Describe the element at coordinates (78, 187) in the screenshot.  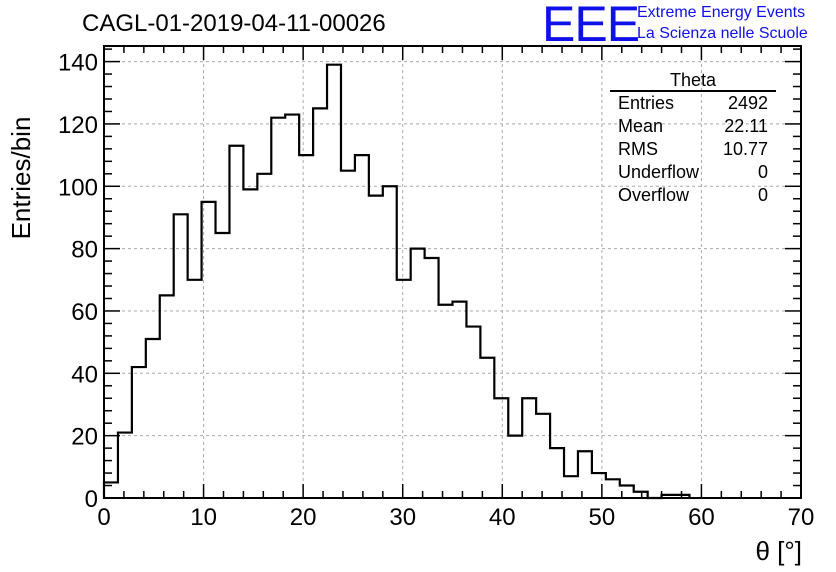
I see `y-tick-label: 100` at that location.